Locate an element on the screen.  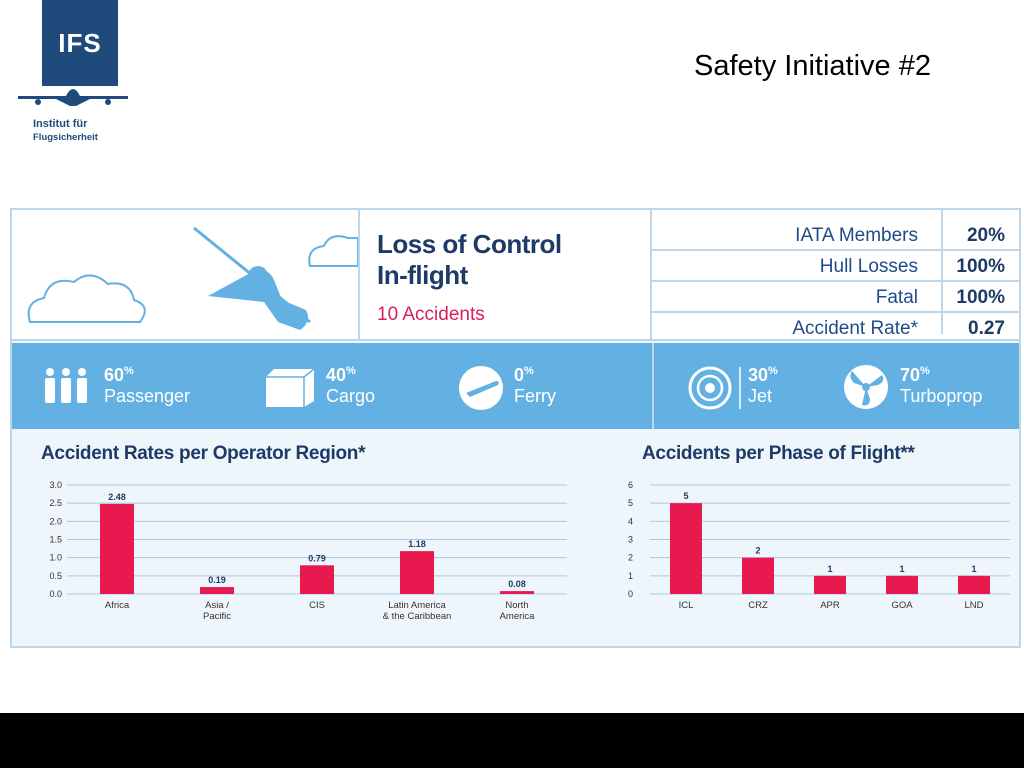
region-chart-title: Accident Rates per Operator Region* is located at coordinates (203, 453).